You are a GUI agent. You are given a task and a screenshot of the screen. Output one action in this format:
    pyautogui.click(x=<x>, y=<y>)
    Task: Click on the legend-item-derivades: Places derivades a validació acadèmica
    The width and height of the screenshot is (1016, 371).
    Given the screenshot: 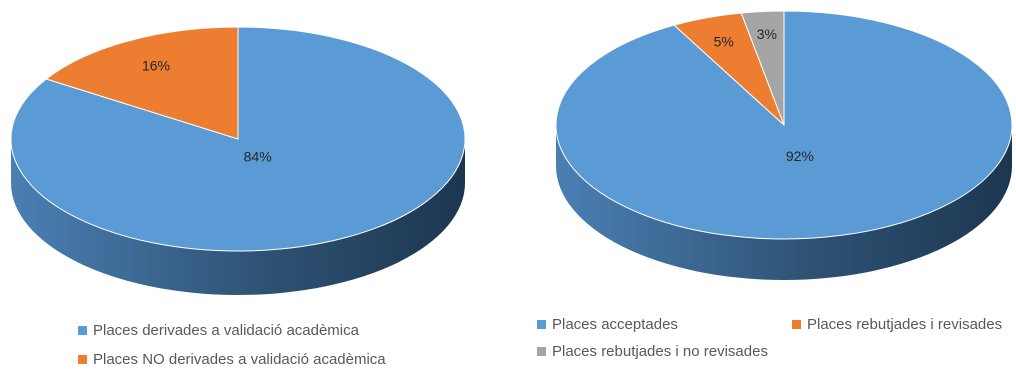 What is the action you would take?
    pyautogui.click(x=232, y=330)
    